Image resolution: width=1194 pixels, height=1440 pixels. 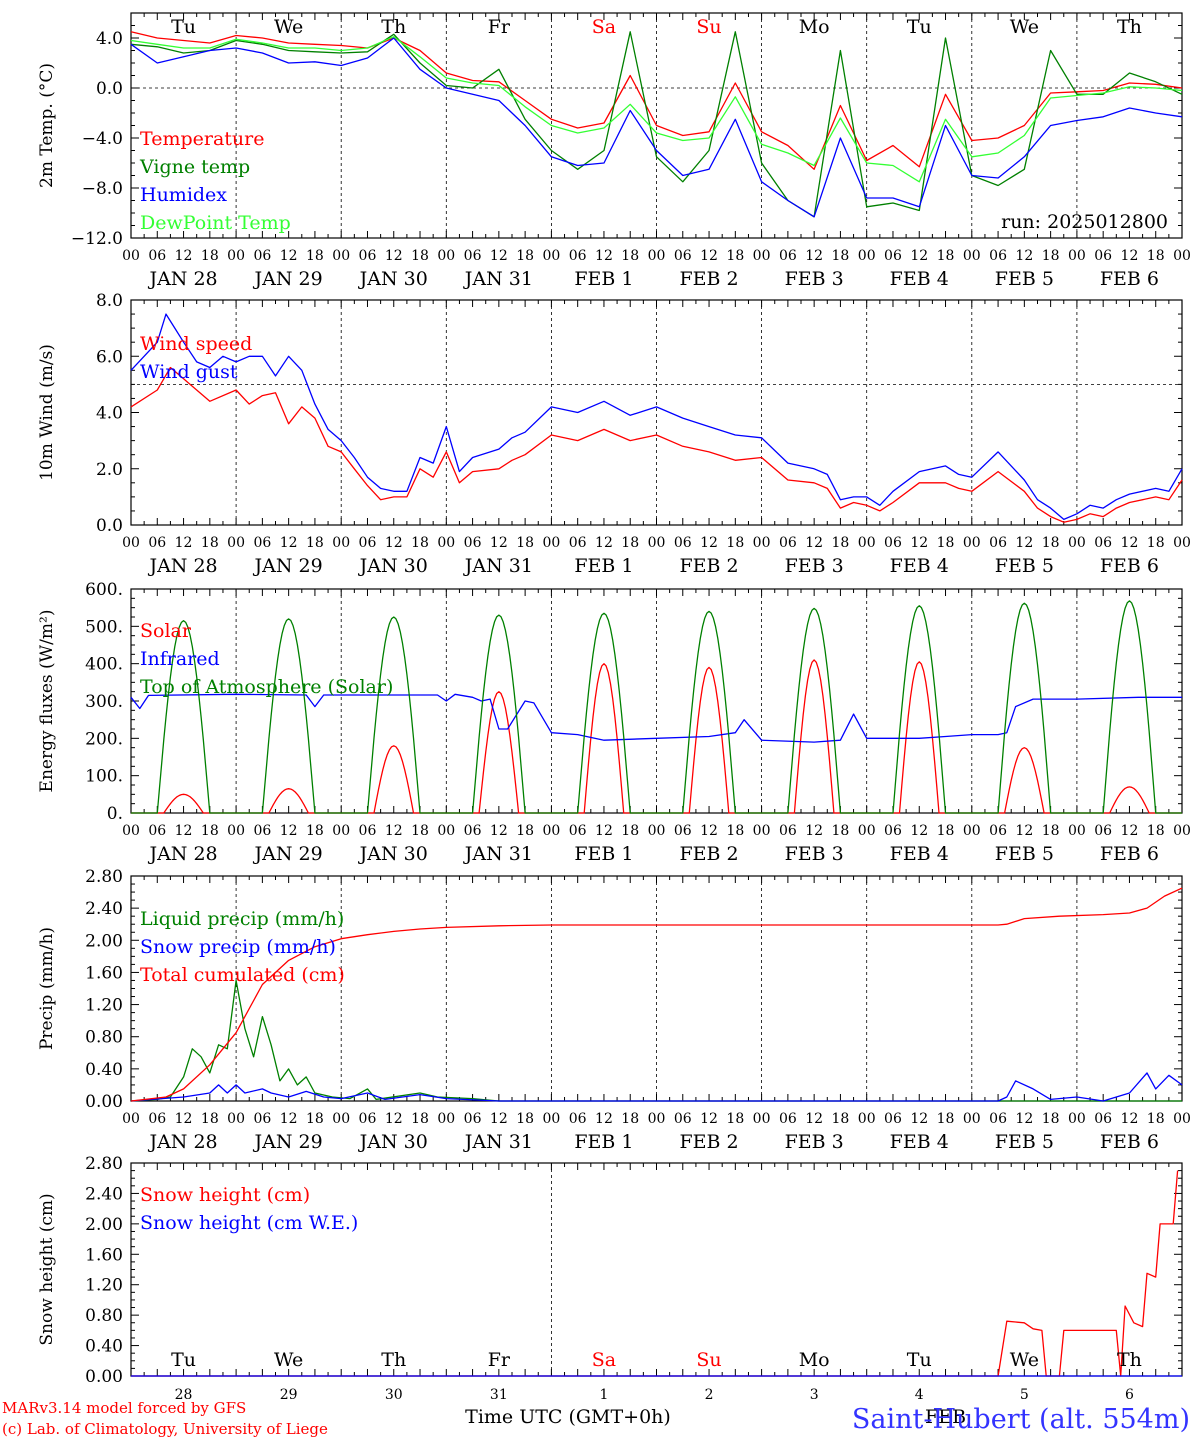 I want to click on legend-entry: Wind gust, so click(x=189, y=372).